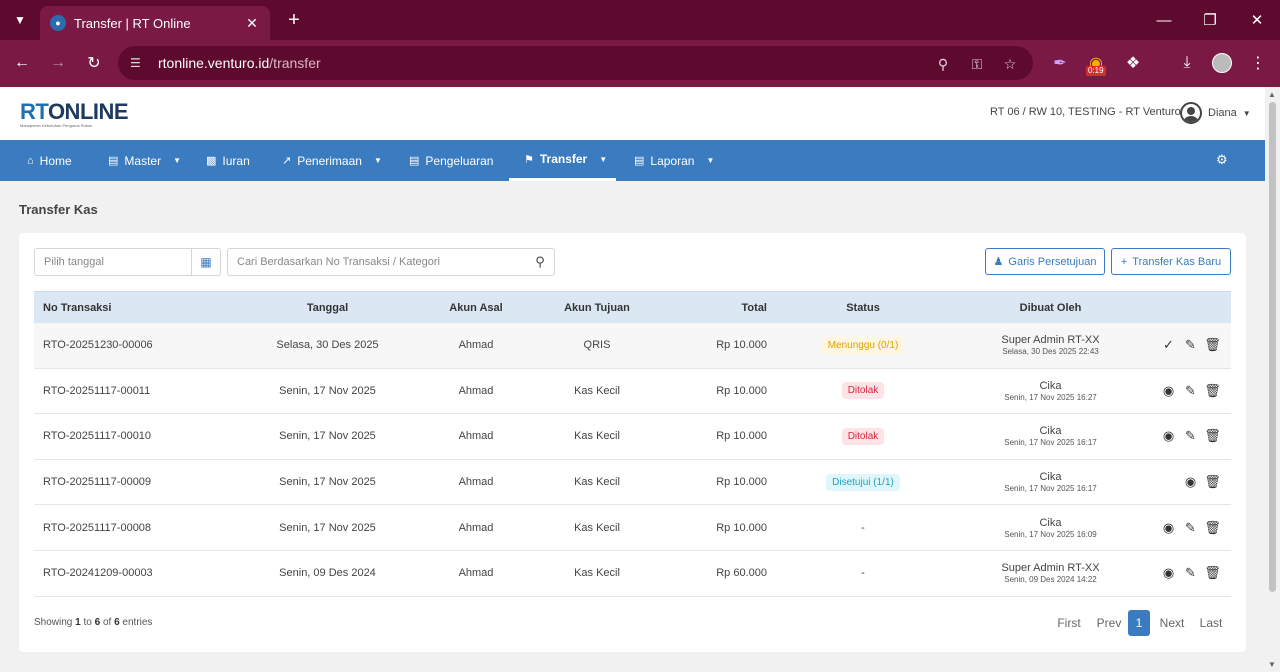 The image size is (1280, 672). Describe the element at coordinates (144, 160) in the screenshot. I see `nav-master: ▤ Master ▼` at that location.